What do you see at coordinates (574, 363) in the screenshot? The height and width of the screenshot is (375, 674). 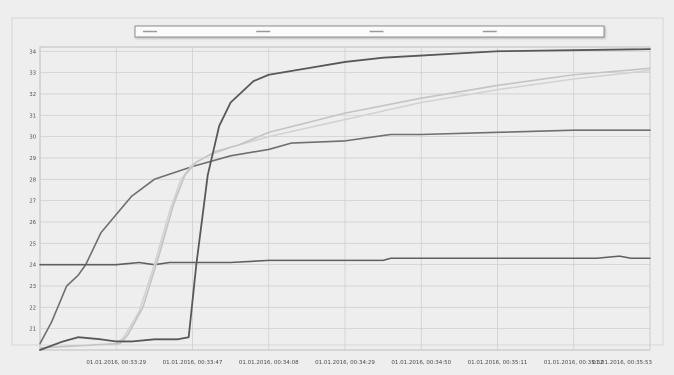 I see `x-tick-label: 01.01.2016, 00:35:32` at bounding box center [574, 363].